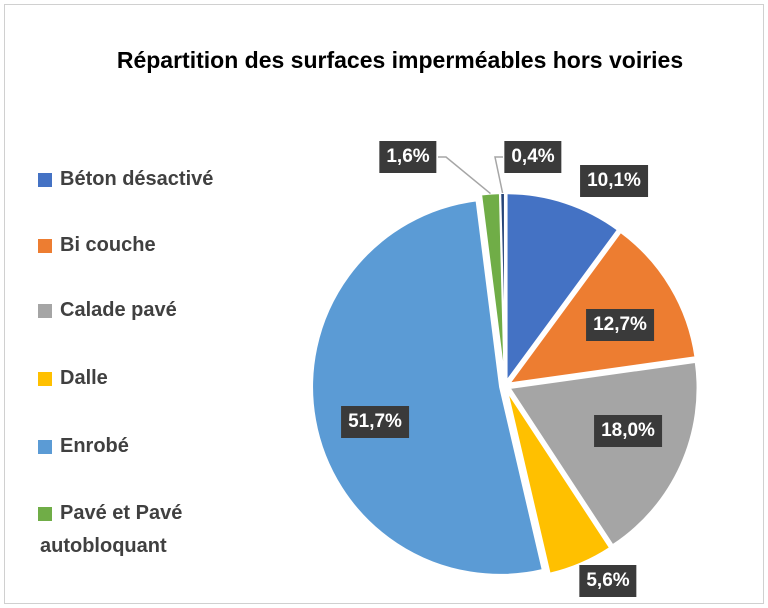 The width and height of the screenshot is (768, 608). What do you see at coordinates (608, 581) in the screenshot?
I see `data-label: 5,6%` at bounding box center [608, 581].